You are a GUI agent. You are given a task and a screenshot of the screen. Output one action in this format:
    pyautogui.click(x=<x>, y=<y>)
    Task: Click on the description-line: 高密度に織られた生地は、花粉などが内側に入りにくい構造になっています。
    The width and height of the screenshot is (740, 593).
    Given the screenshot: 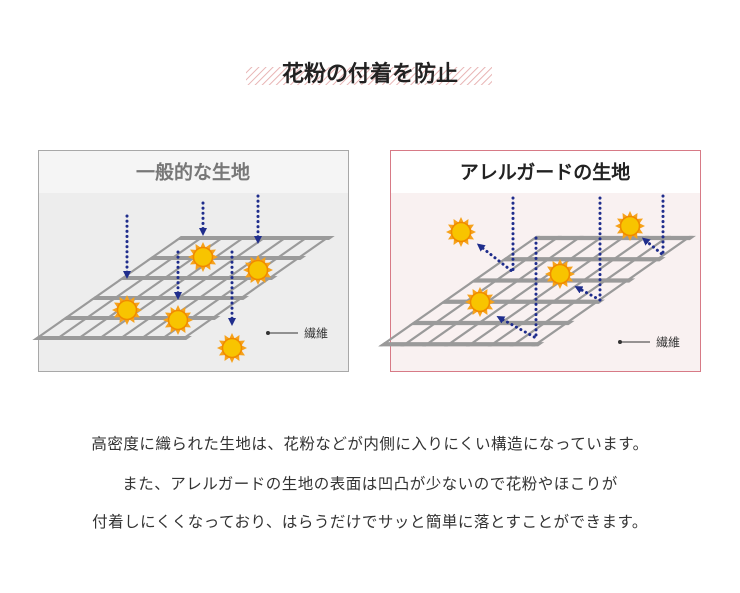 What is the action you would take?
    pyautogui.click(x=370, y=444)
    